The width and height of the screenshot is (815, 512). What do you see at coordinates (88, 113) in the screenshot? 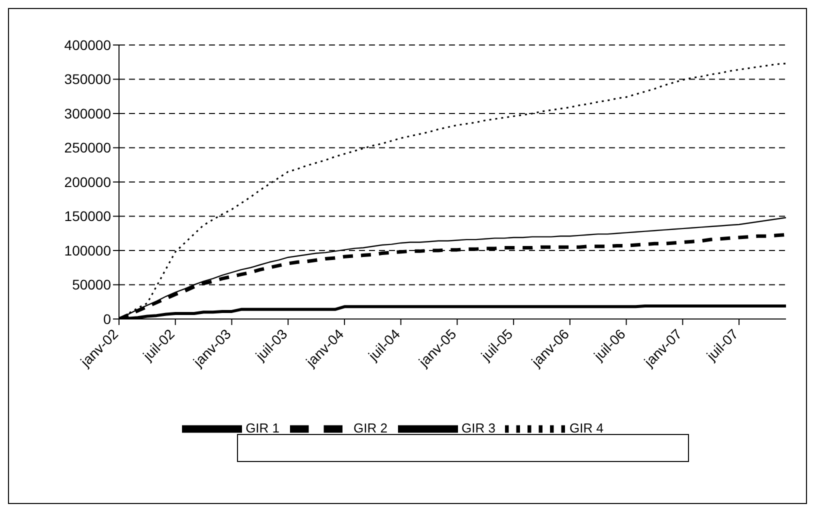
I see `y-tick-label: 300000` at bounding box center [88, 113].